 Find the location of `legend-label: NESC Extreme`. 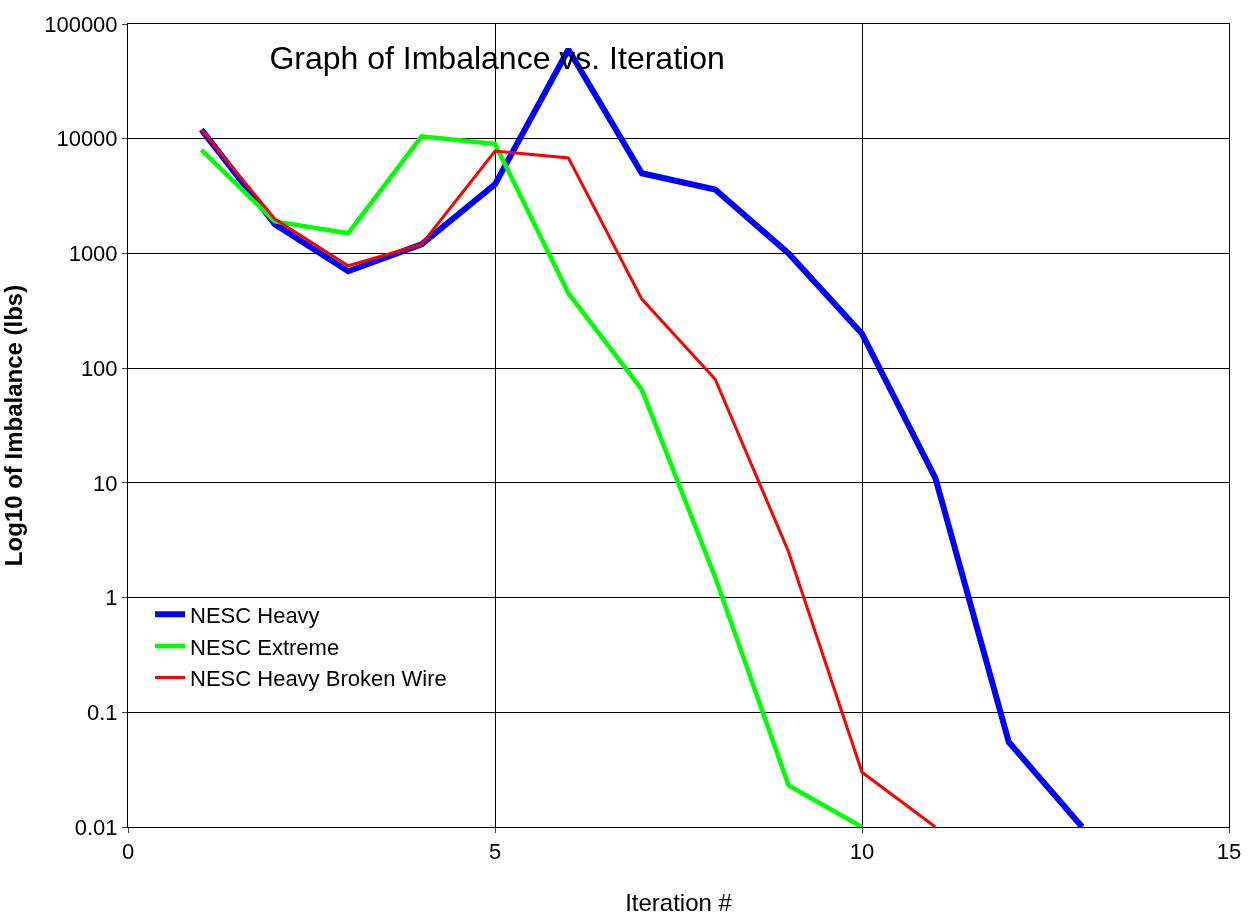

legend-label: NESC Extreme is located at coordinates (265, 647).